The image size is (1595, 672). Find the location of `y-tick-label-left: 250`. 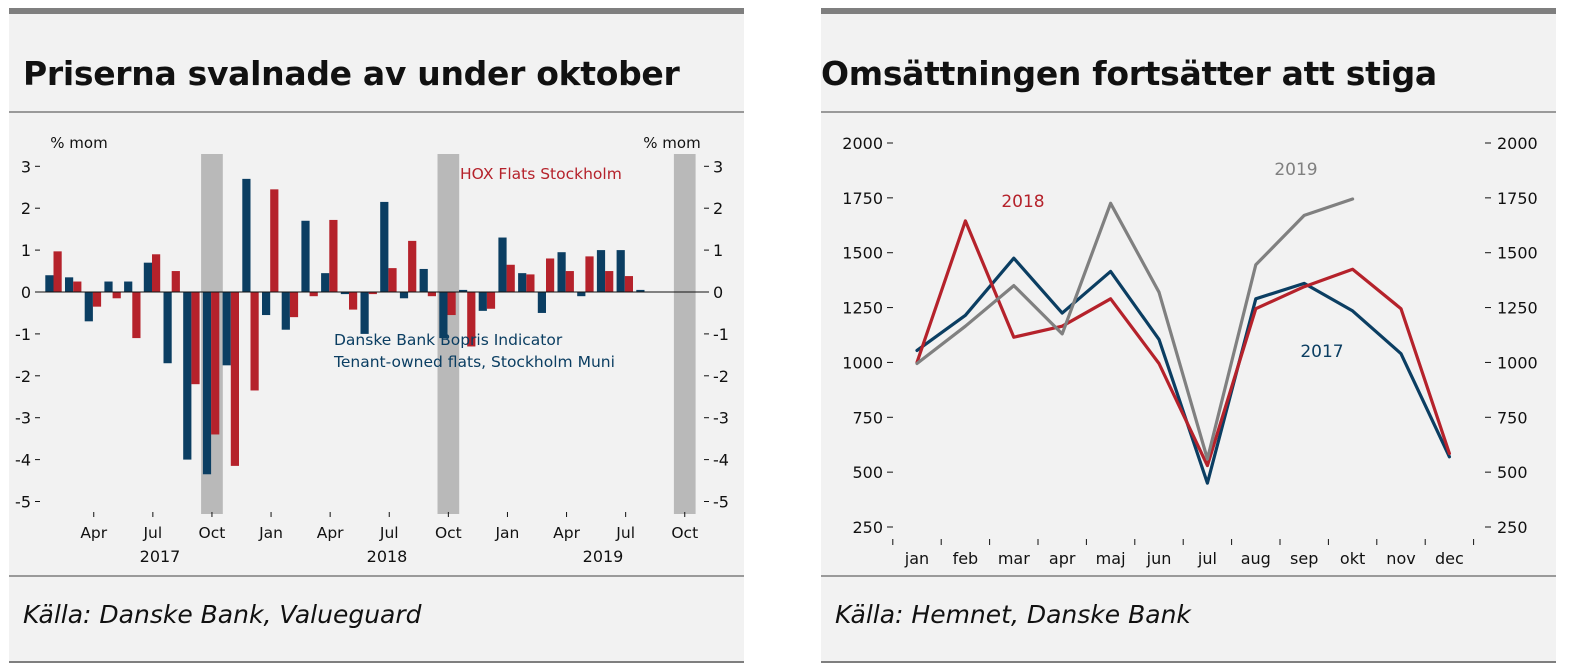

y-tick-label-left: 250 is located at coordinates (867, 527).